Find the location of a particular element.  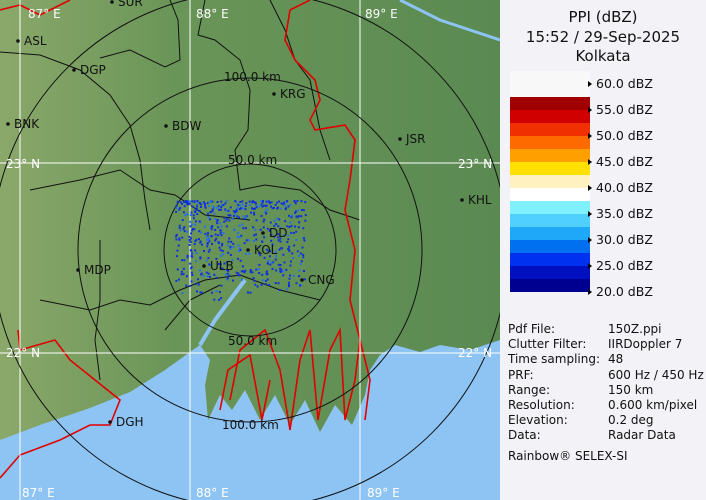

lat-label-23-left: 23° N is located at coordinates (23, 164).